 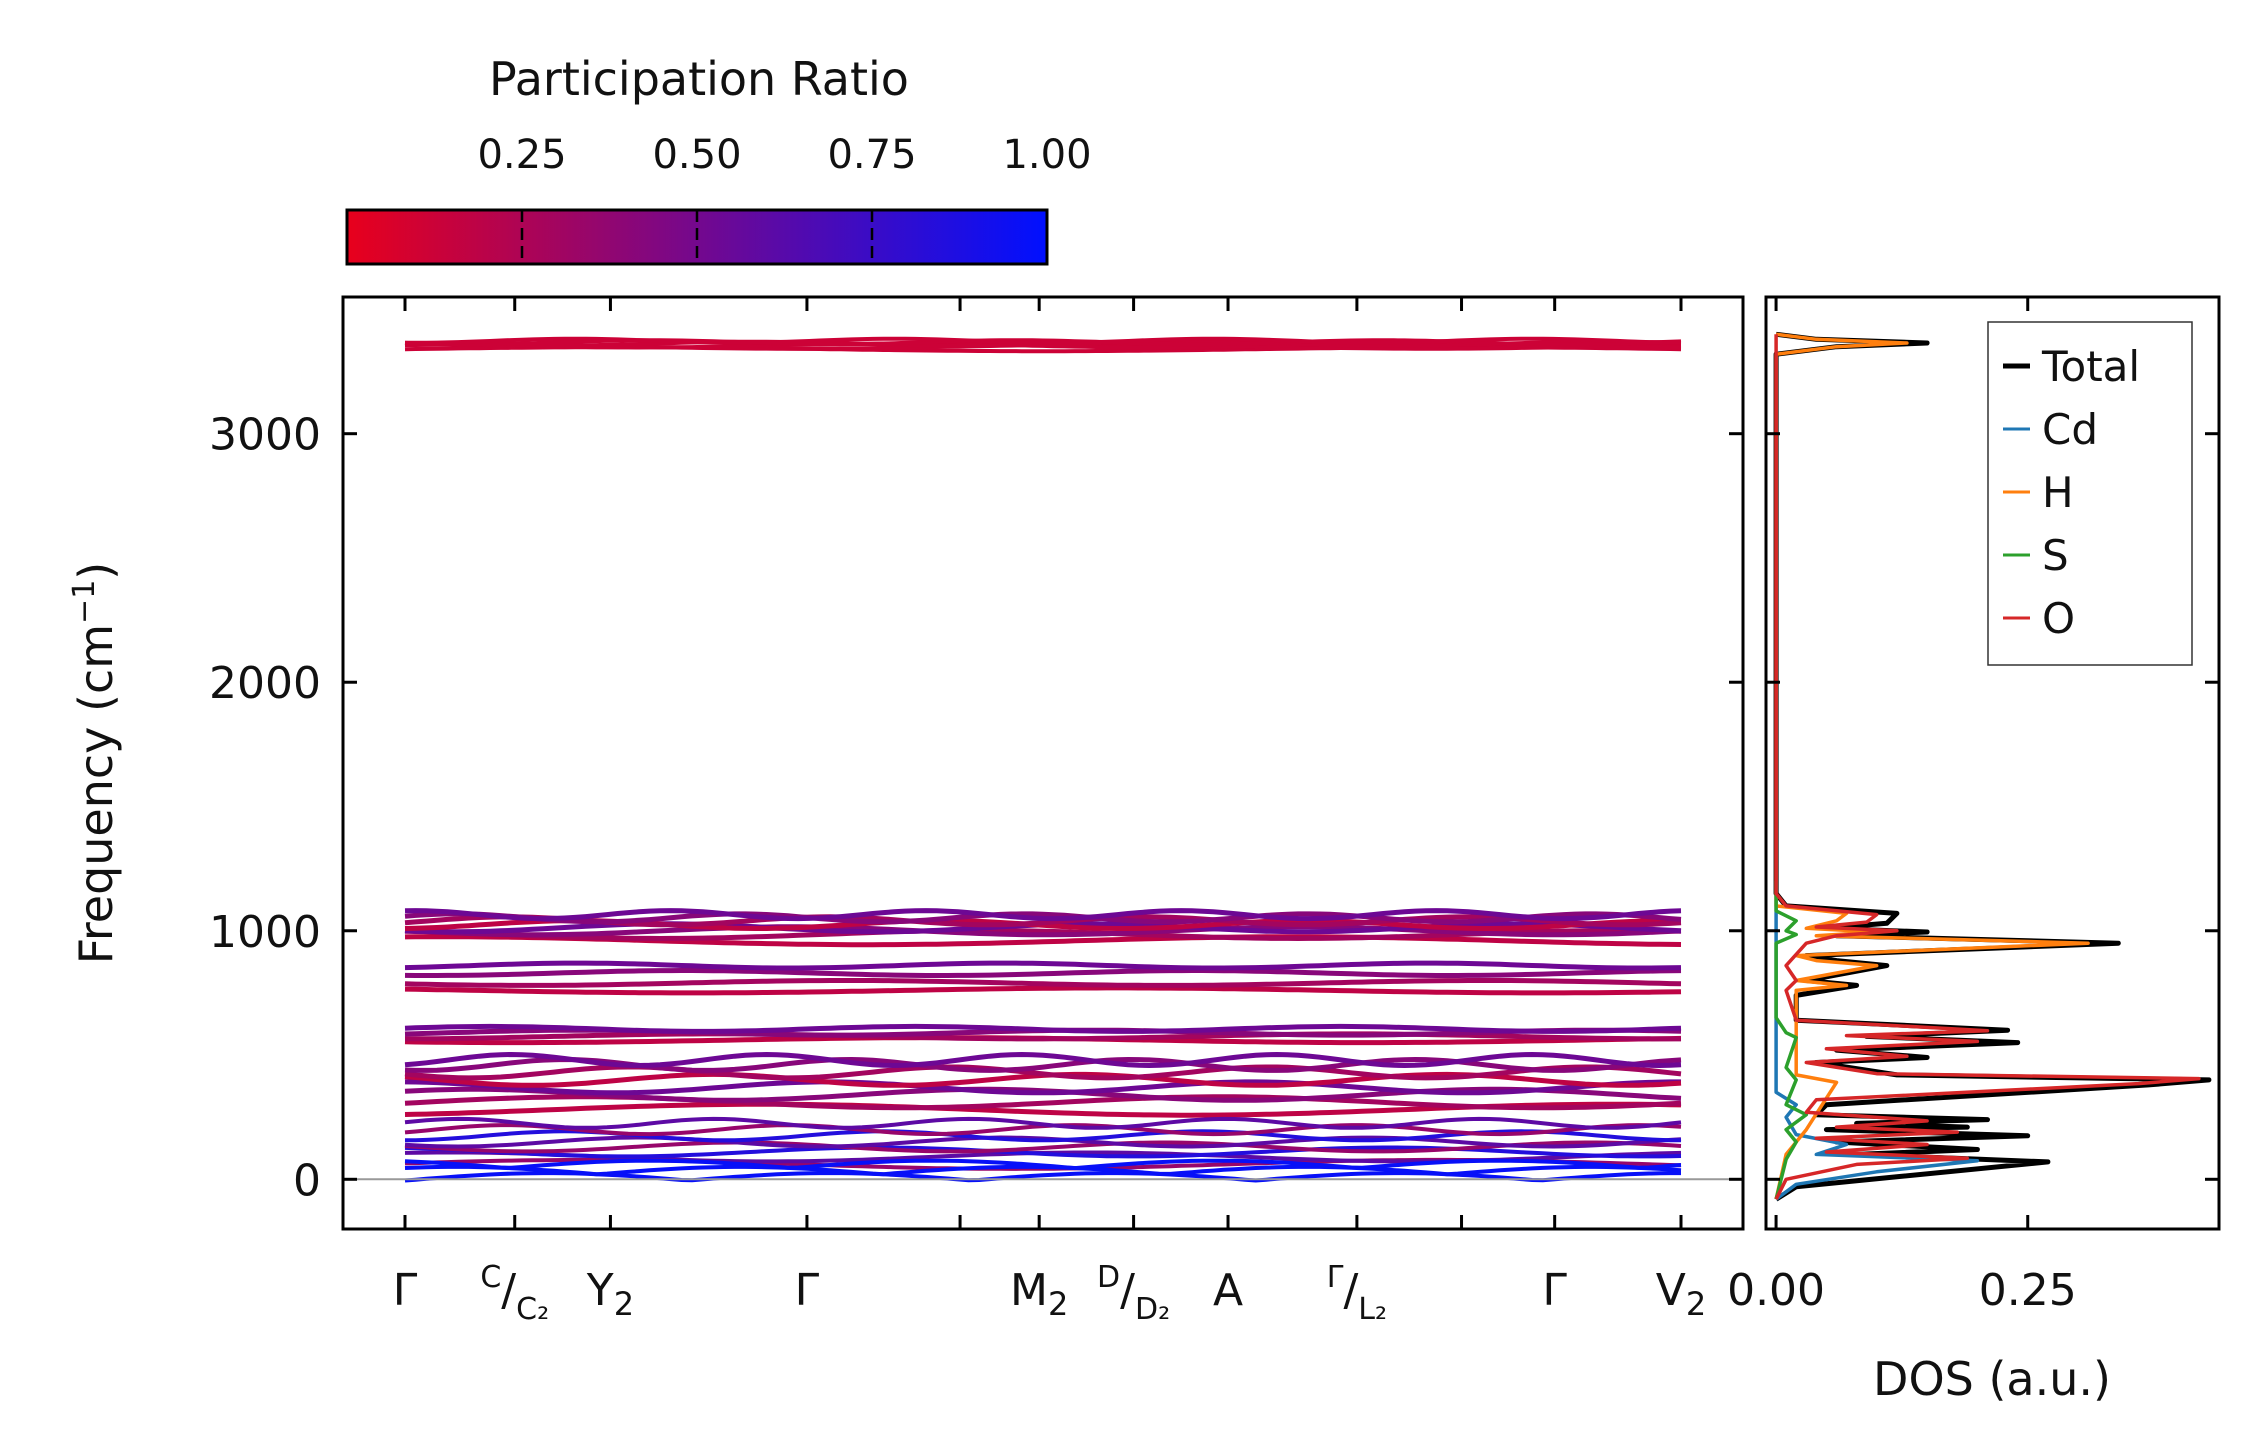 What do you see at coordinates (96, 794) in the screenshot?
I see `y-axis-title-main: Frequency (cm` at bounding box center [96, 794].